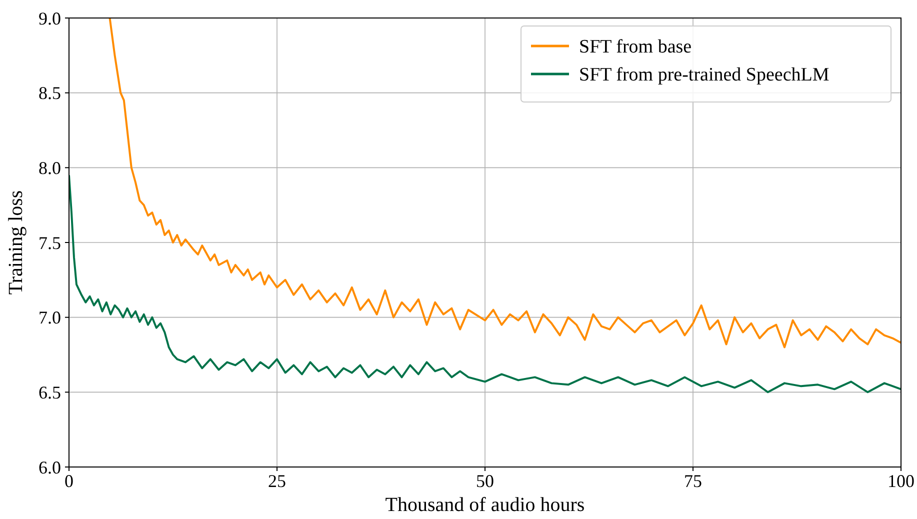 Image resolution: width=917 pixels, height=519 pixels. Describe the element at coordinates (485, 481) in the screenshot. I see `x-tick-label: 50` at that location.